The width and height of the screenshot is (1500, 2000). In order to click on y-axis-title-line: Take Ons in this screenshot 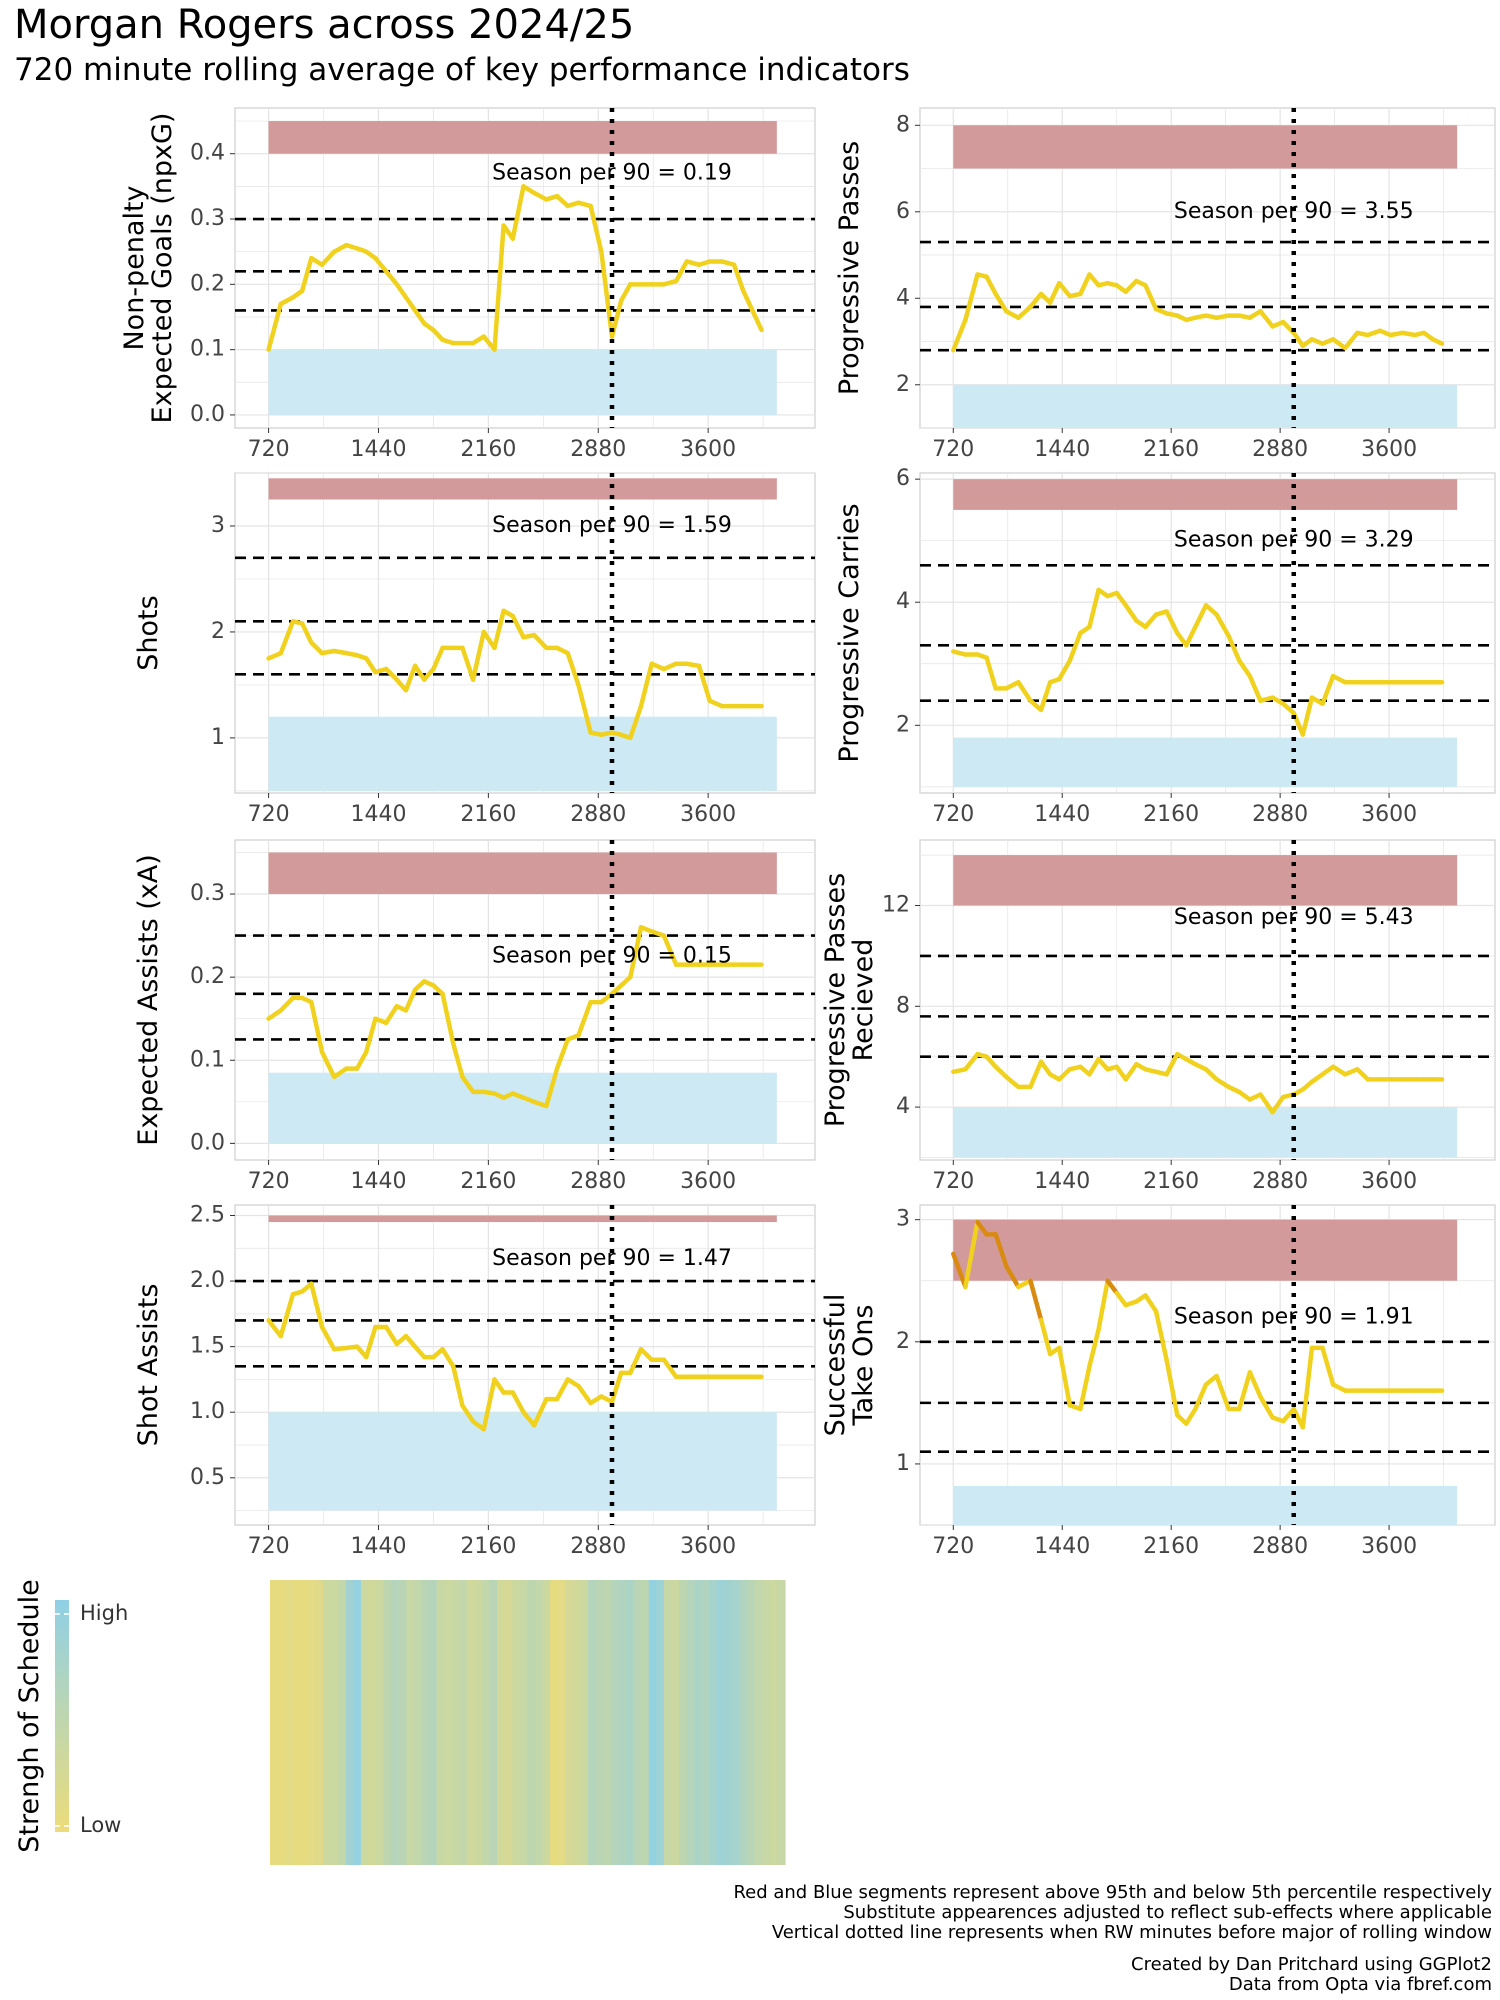, I will do `click(863, 1366)`.